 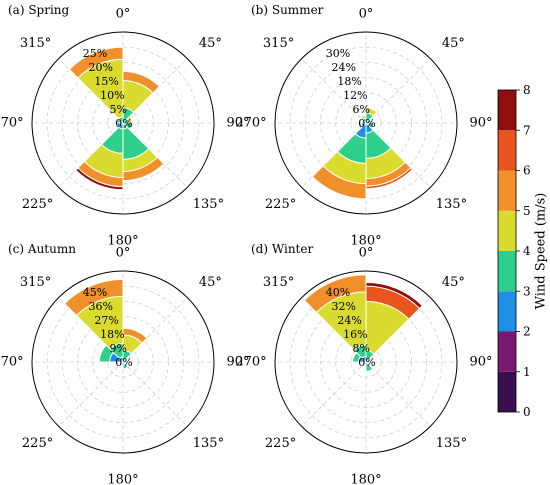 What do you see at coordinates (527, 412) in the screenshot?
I see `colorbar-tick-label: 0` at bounding box center [527, 412].